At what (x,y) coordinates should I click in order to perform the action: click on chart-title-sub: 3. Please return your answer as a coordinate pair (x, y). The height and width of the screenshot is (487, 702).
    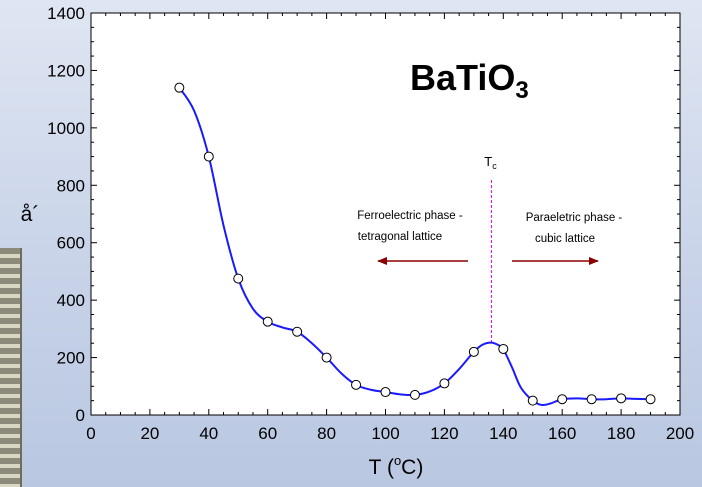
    Looking at the image, I should click on (521, 90).